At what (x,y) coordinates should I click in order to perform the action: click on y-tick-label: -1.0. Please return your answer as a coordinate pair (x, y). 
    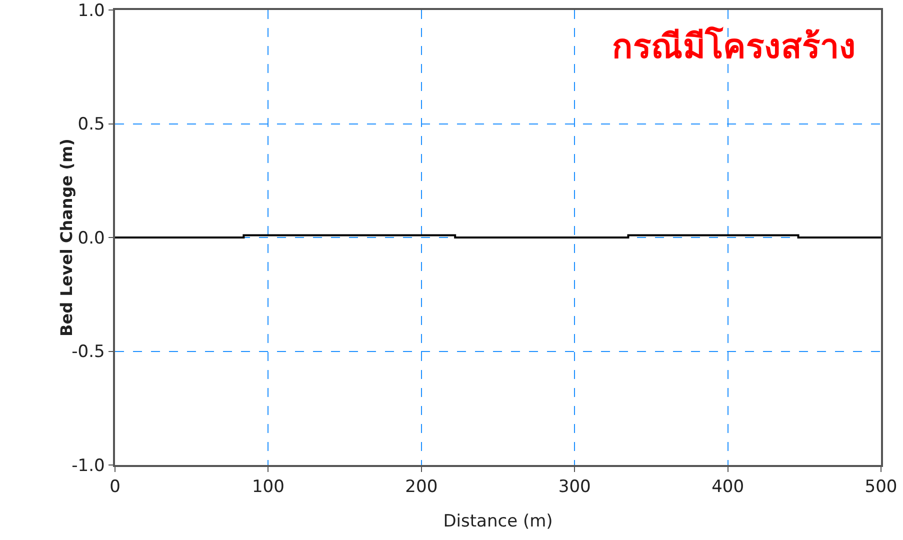
    Looking at the image, I should click on (88, 466).